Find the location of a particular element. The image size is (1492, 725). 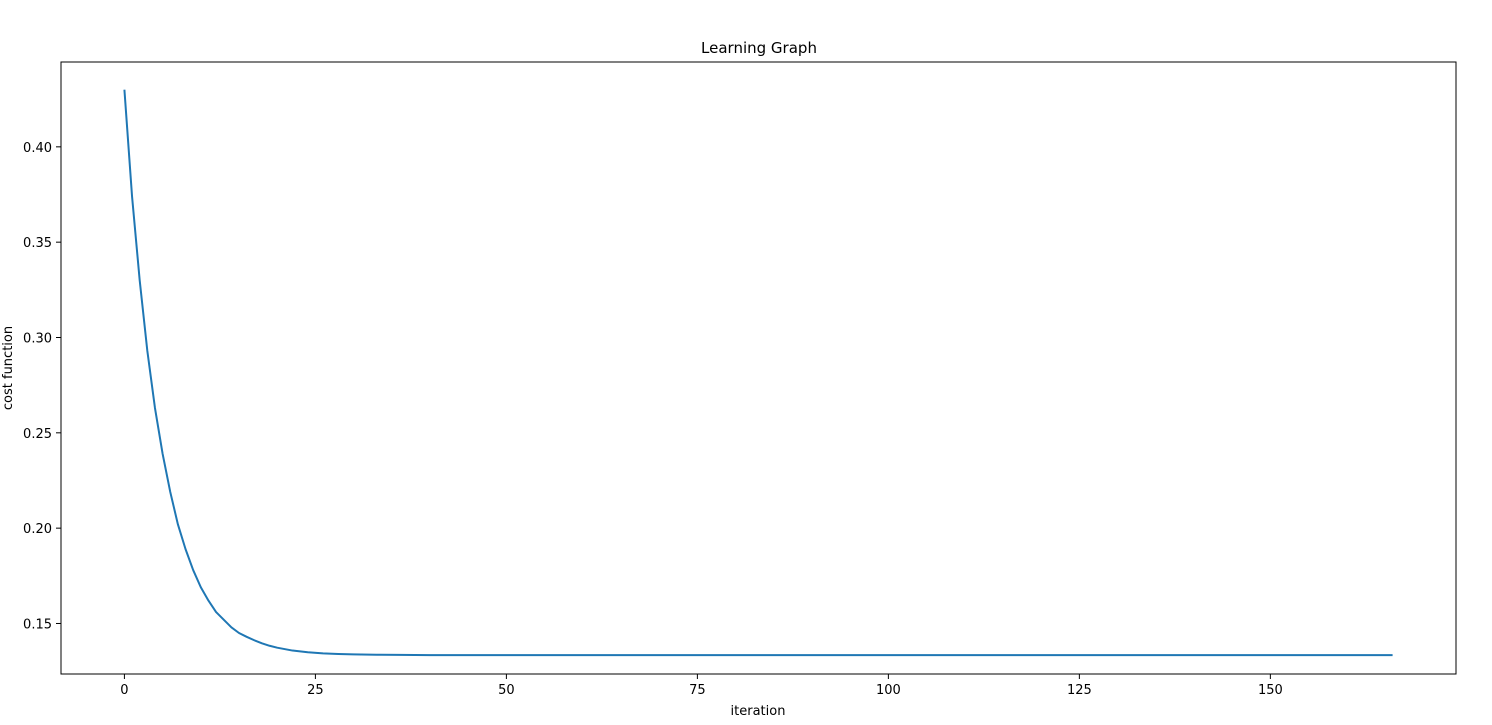

x-tick-label: 125 is located at coordinates (1079, 690).